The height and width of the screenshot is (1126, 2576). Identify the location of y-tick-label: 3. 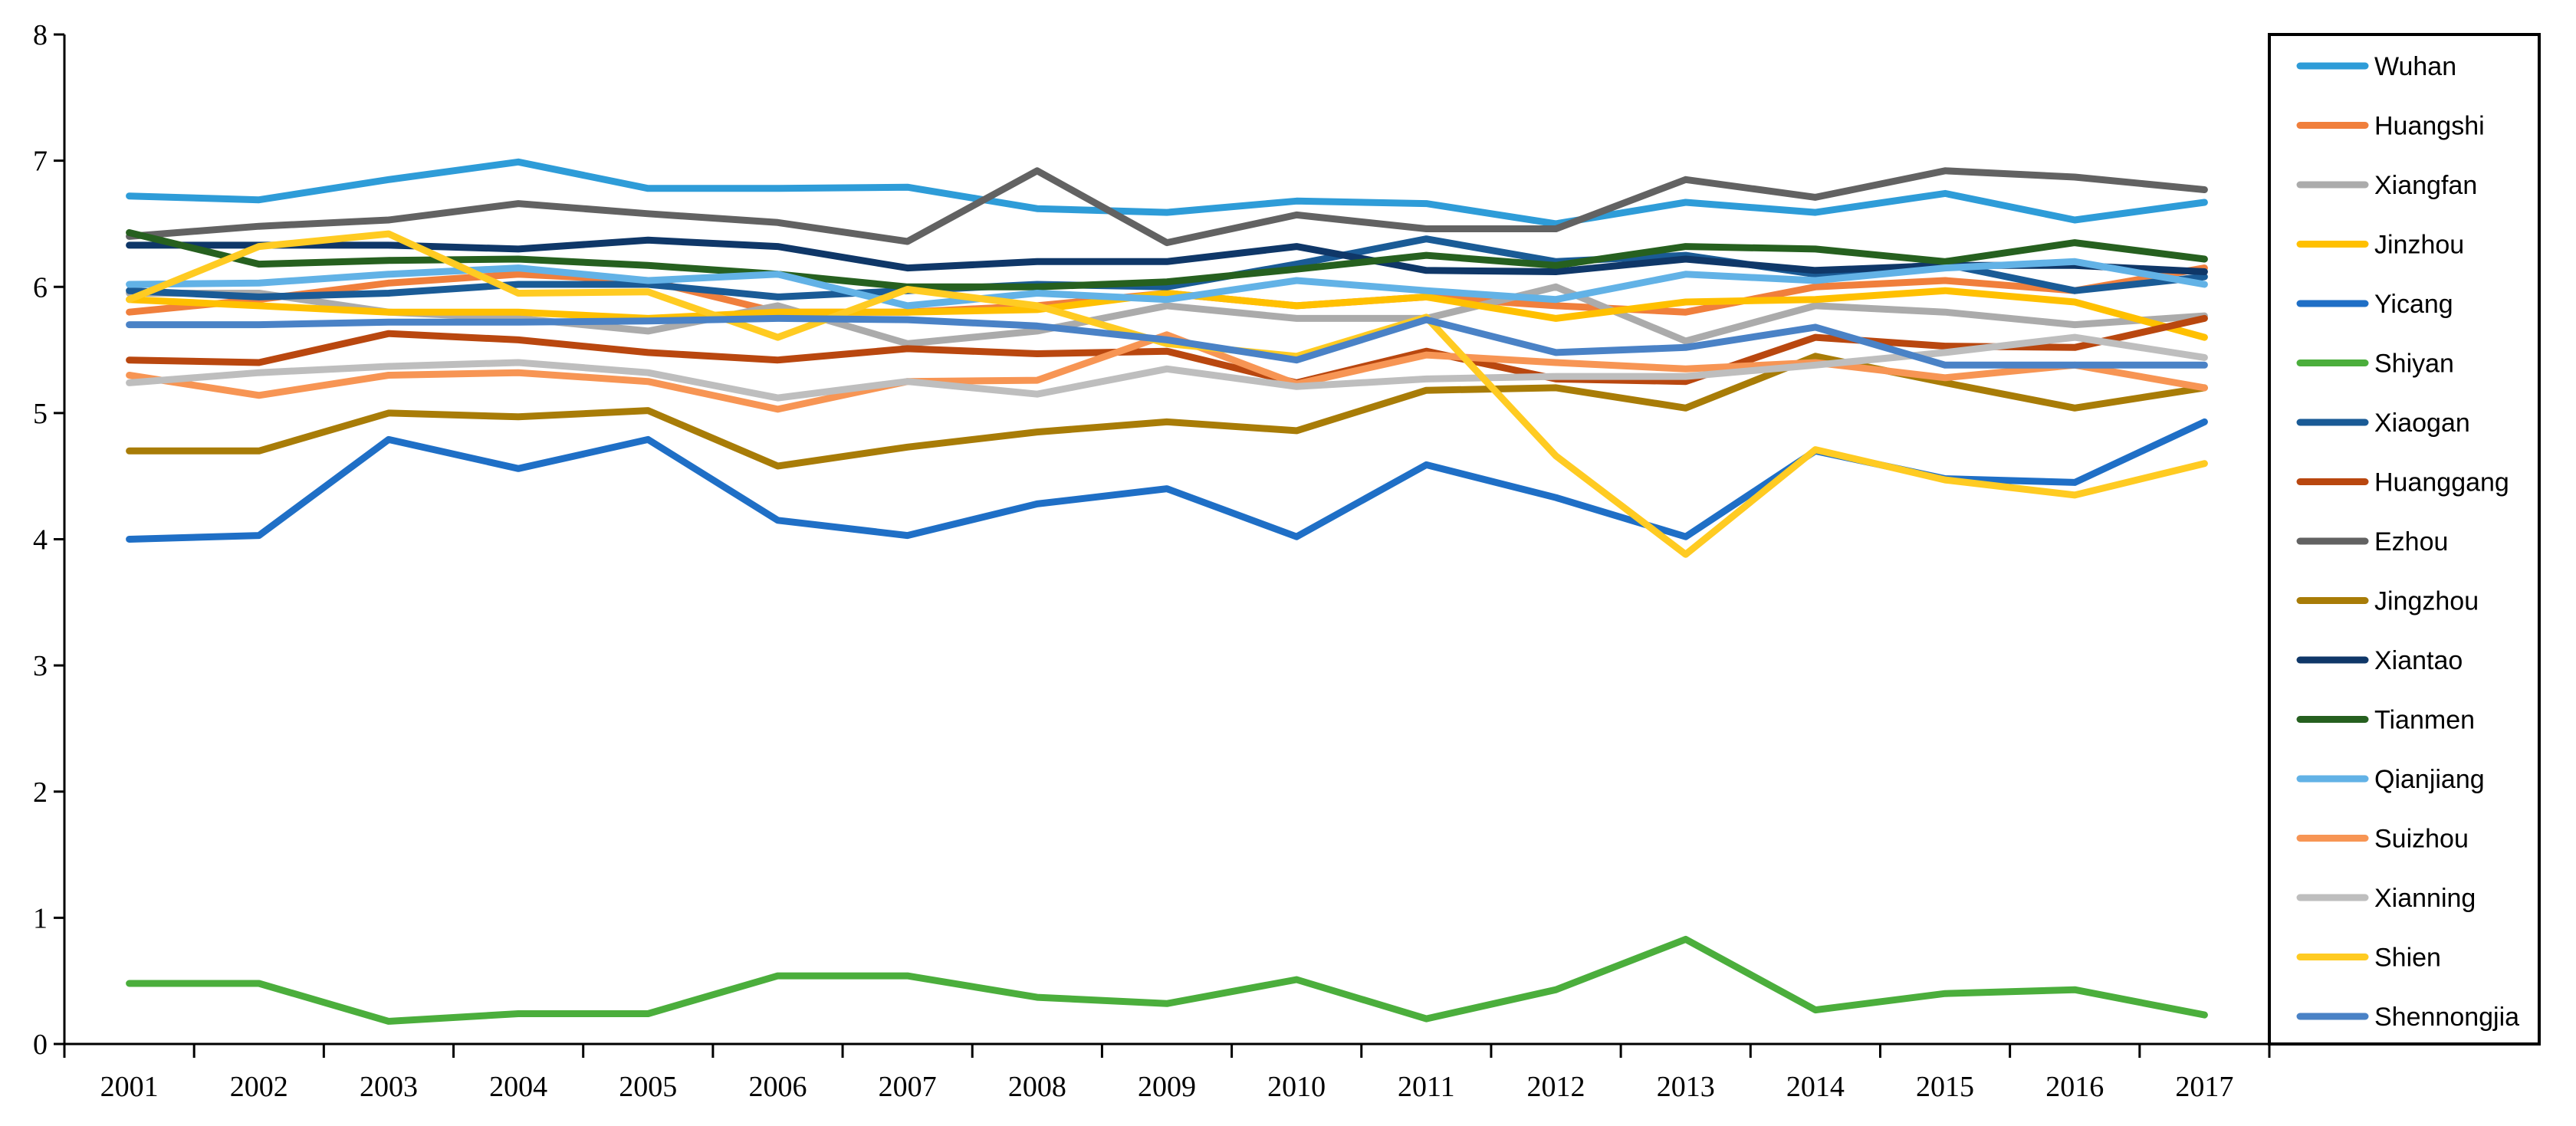
(41, 666).